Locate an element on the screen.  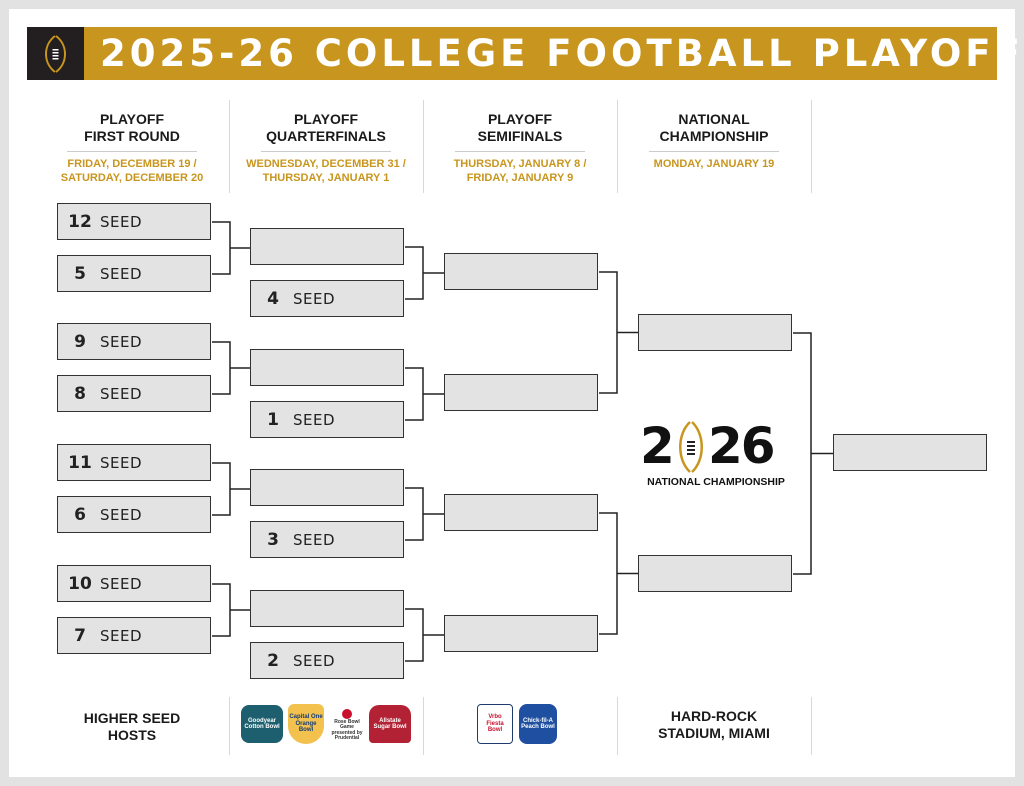
first-round-slot: 7 SEED is located at coordinates (134, 635).